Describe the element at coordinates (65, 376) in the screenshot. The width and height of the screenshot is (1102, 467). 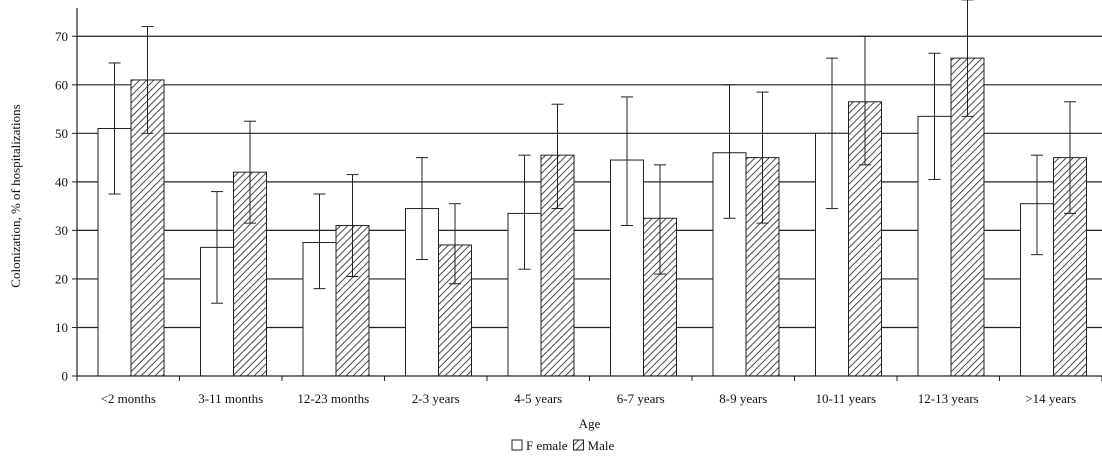
I see `y-tick-label: 0` at that location.